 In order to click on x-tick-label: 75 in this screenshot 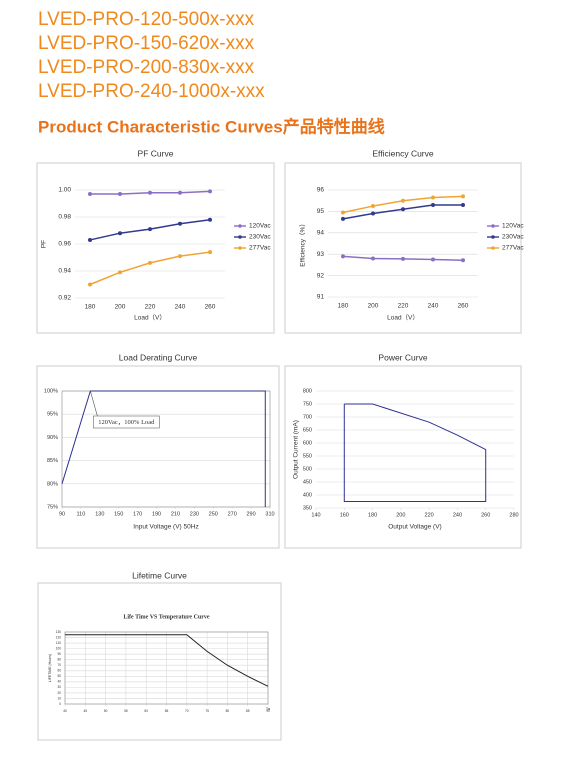, I will do `click(207, 711)`.